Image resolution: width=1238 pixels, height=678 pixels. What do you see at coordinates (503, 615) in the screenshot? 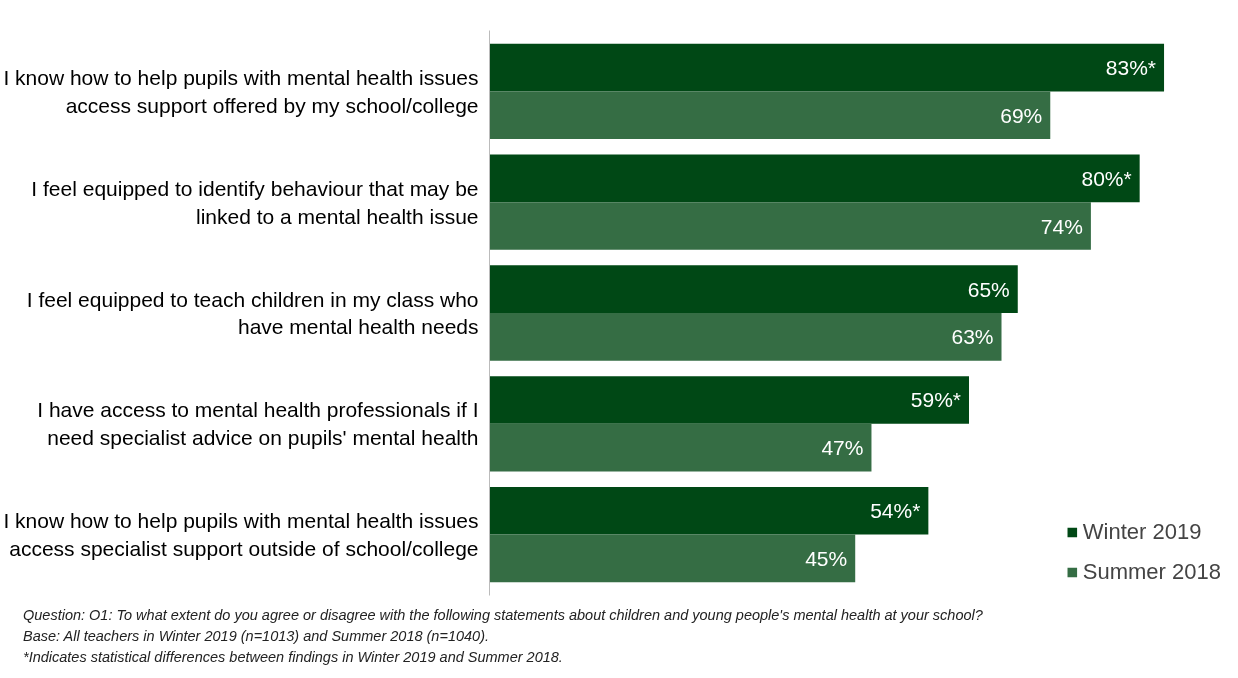
I see `text: Question: O1: To what extent do you agree or disagree with the following statements about children and young people's mental health at your school?` at bounding box center [503, 615].